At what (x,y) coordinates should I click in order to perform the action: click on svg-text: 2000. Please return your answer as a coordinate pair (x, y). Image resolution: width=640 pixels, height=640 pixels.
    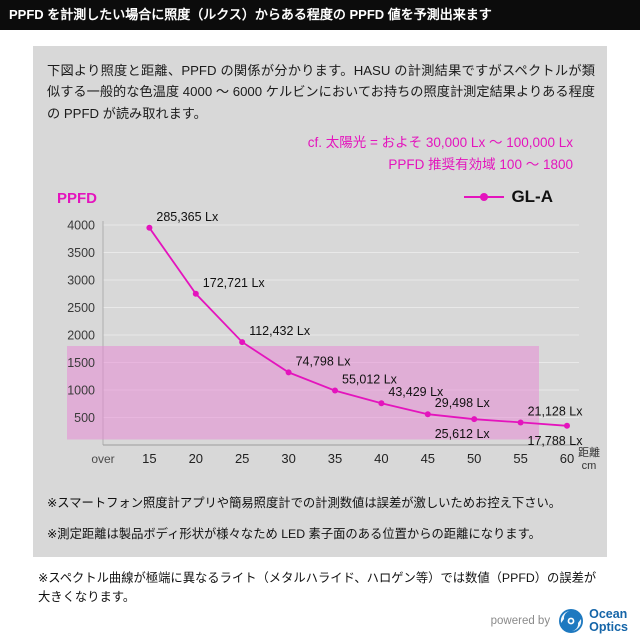
    Looking at the image, I should click on (81, 336).